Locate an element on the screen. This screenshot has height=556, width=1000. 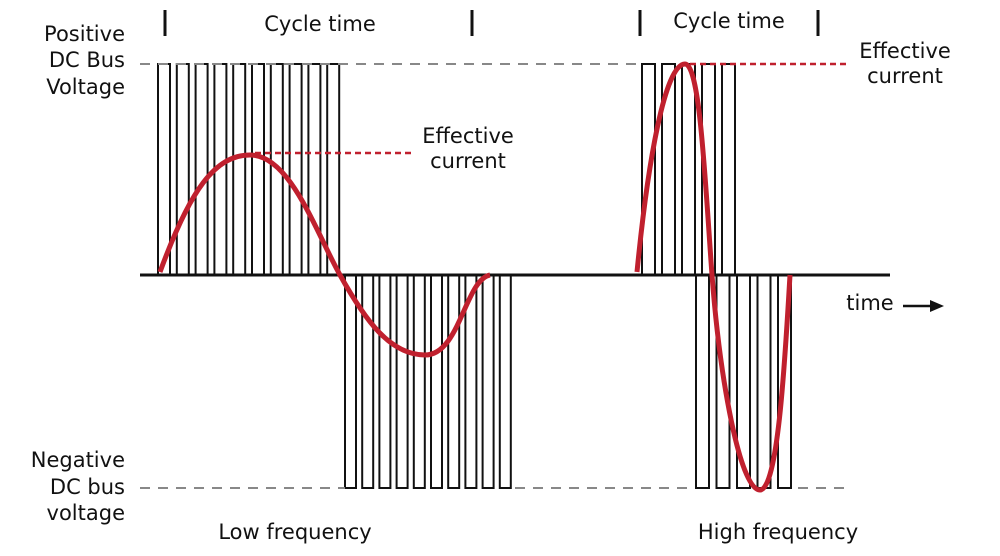
caption: High frequency is located at coordinates (778, 532).